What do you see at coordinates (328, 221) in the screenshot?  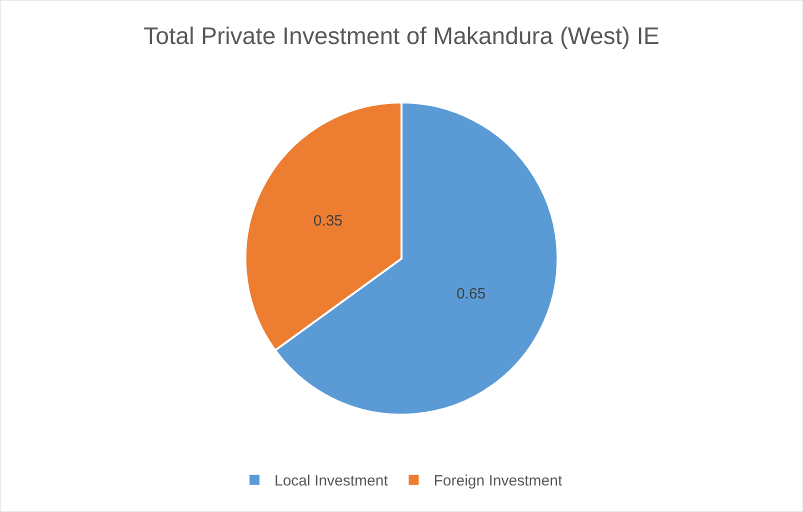 I see `data-label: 0.35` at bounding box center [328, 221].